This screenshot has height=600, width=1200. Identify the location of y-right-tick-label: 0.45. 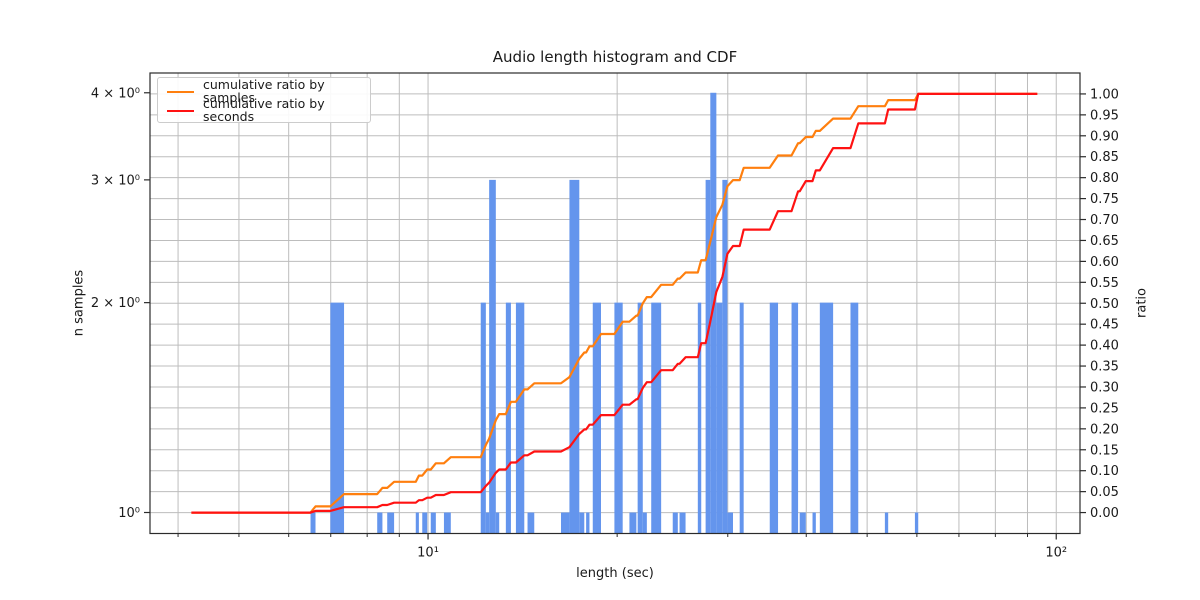
(1104, 325).